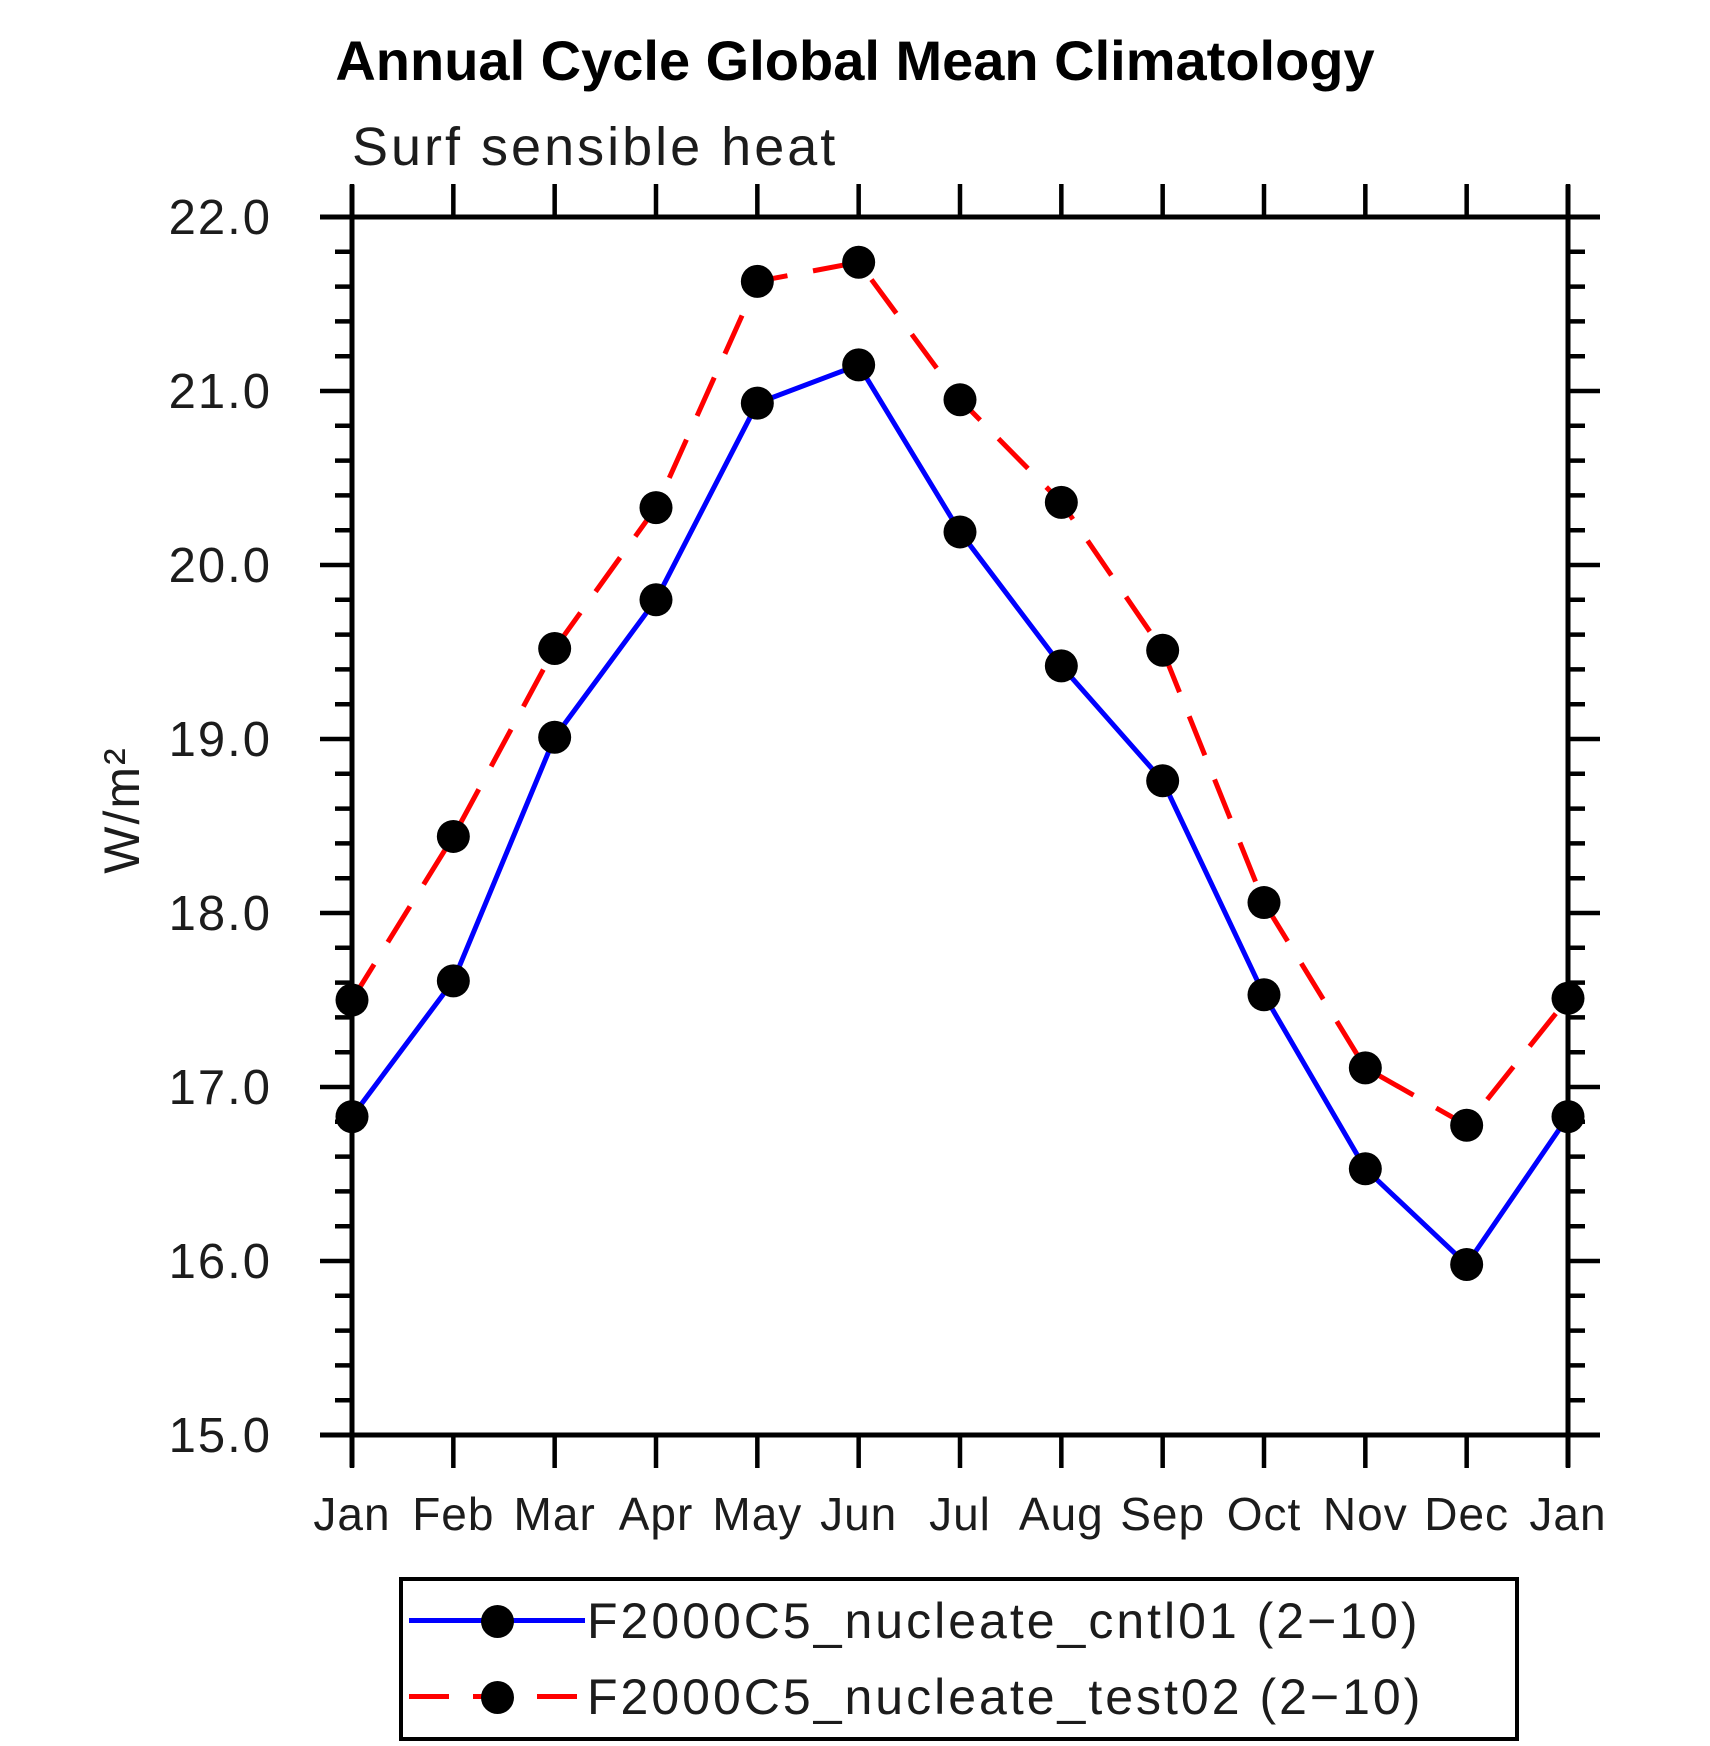 The image size is (1710, 1746). Describe the element at coordinates (220, 1262) in the screenshot. I see `svg-text: 16.0` at that location.